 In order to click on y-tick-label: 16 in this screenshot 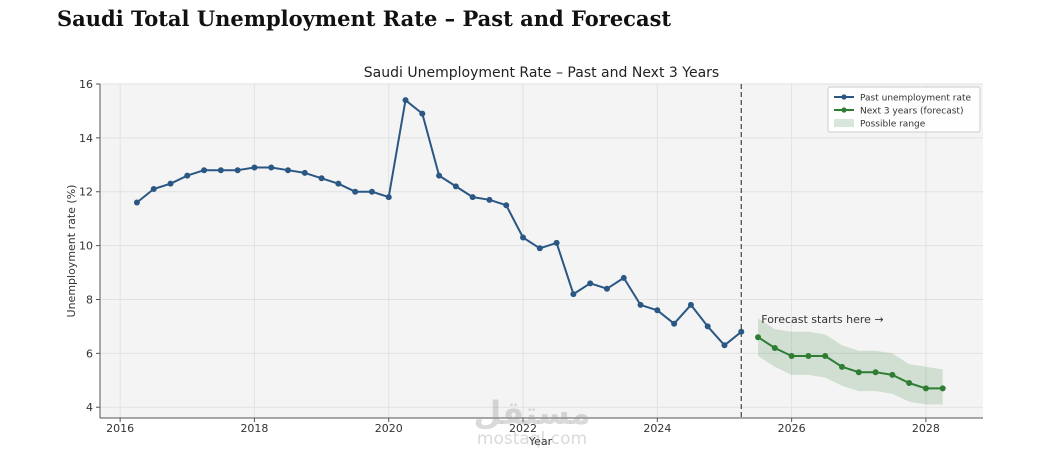, I will do `click(86, 84)`.